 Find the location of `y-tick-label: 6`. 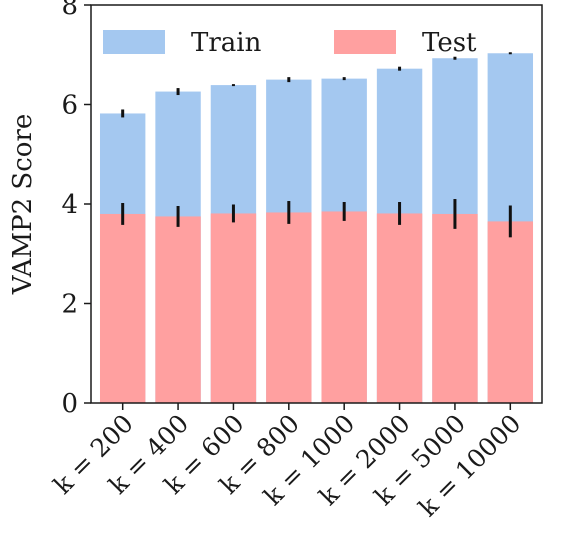

y-tick-label: 6 is located at coordinates (69, 106).